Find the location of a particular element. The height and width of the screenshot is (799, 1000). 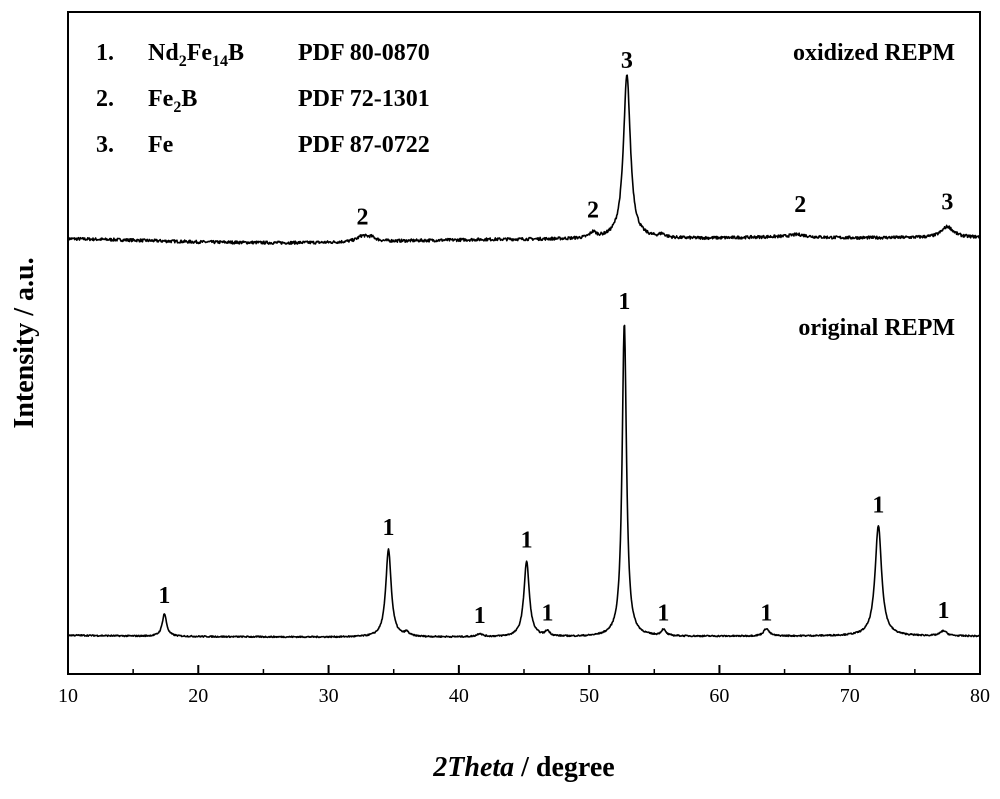

x-tick-label: 70 is located at coordinates (850, 696).